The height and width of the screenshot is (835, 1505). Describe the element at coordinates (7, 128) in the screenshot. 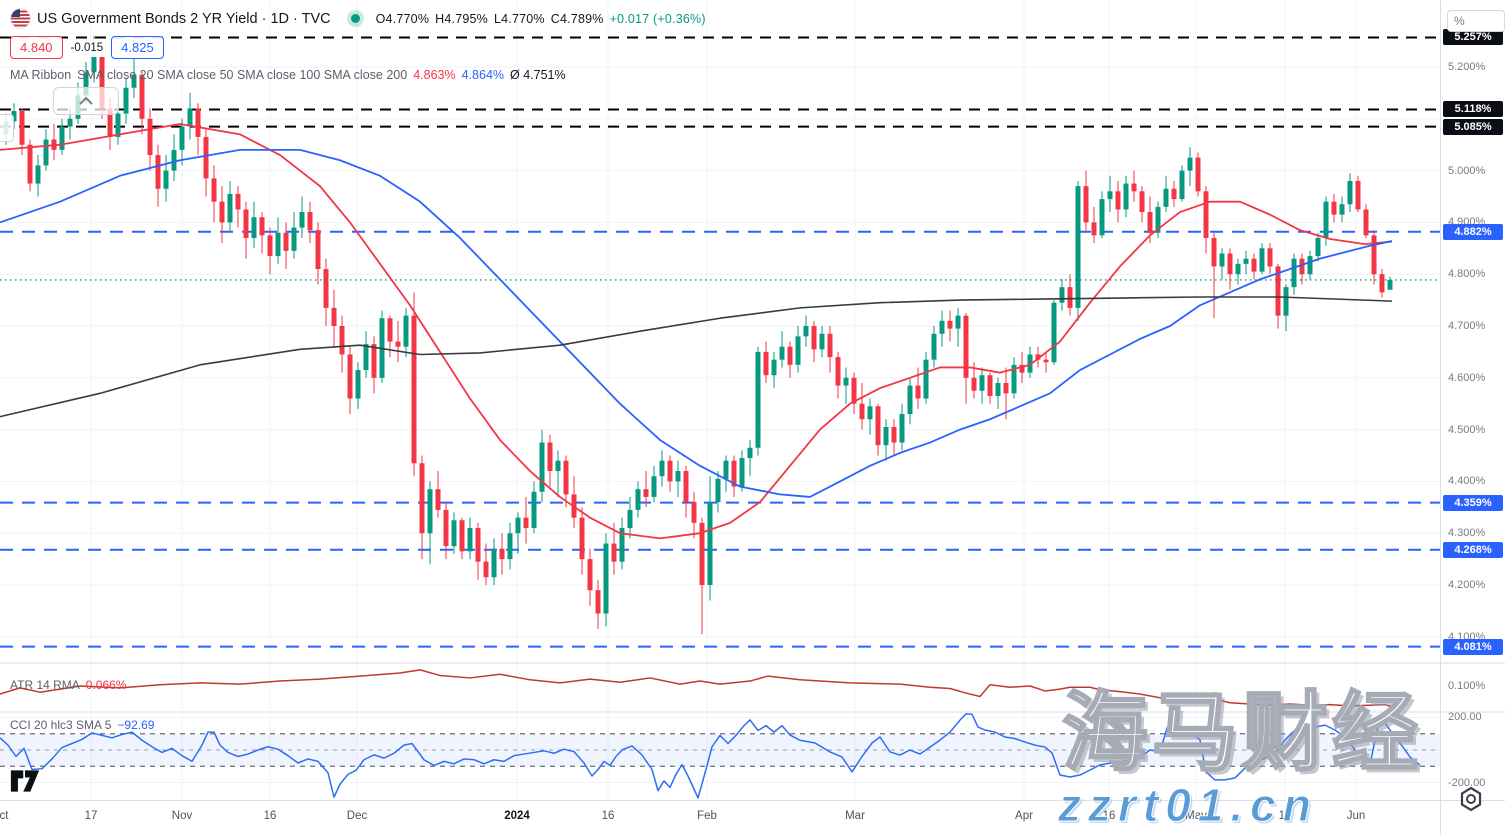

I see `left-edge-widget` at that location.